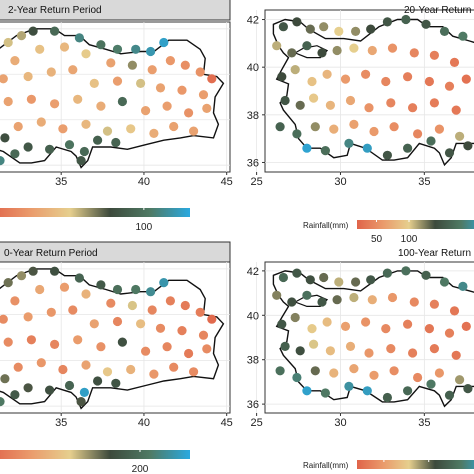 The height and width of the screenshot is (474, 474). I want to click on x-tick-label: 25, so click(256, 423).